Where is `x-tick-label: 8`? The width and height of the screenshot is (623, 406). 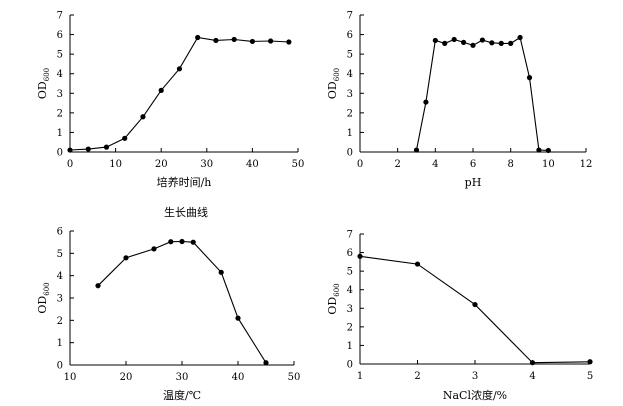
x-tick-label: 8 is located at coordinates (510, 164).